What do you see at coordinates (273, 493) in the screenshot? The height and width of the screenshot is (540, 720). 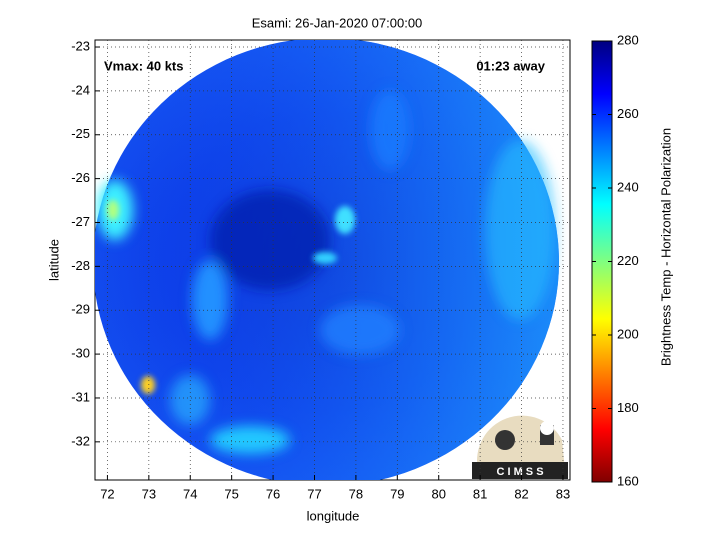 I see `x-tick-label: 76` at bounding box center [273, 493].